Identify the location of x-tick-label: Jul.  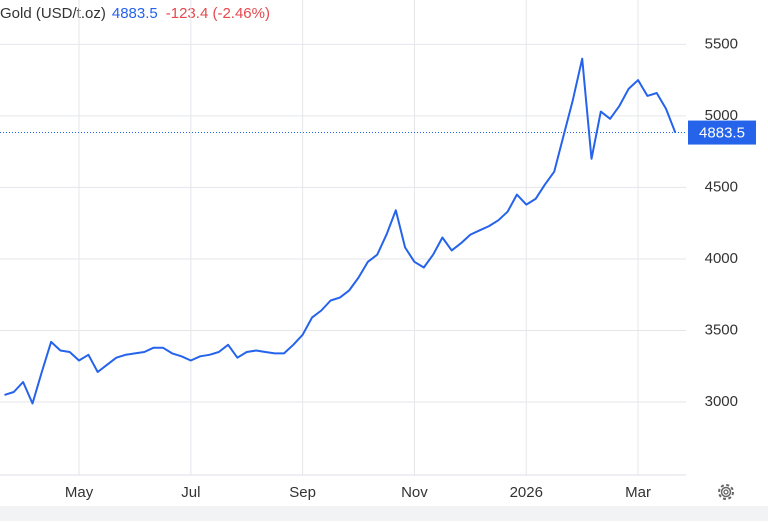
(190, 492).